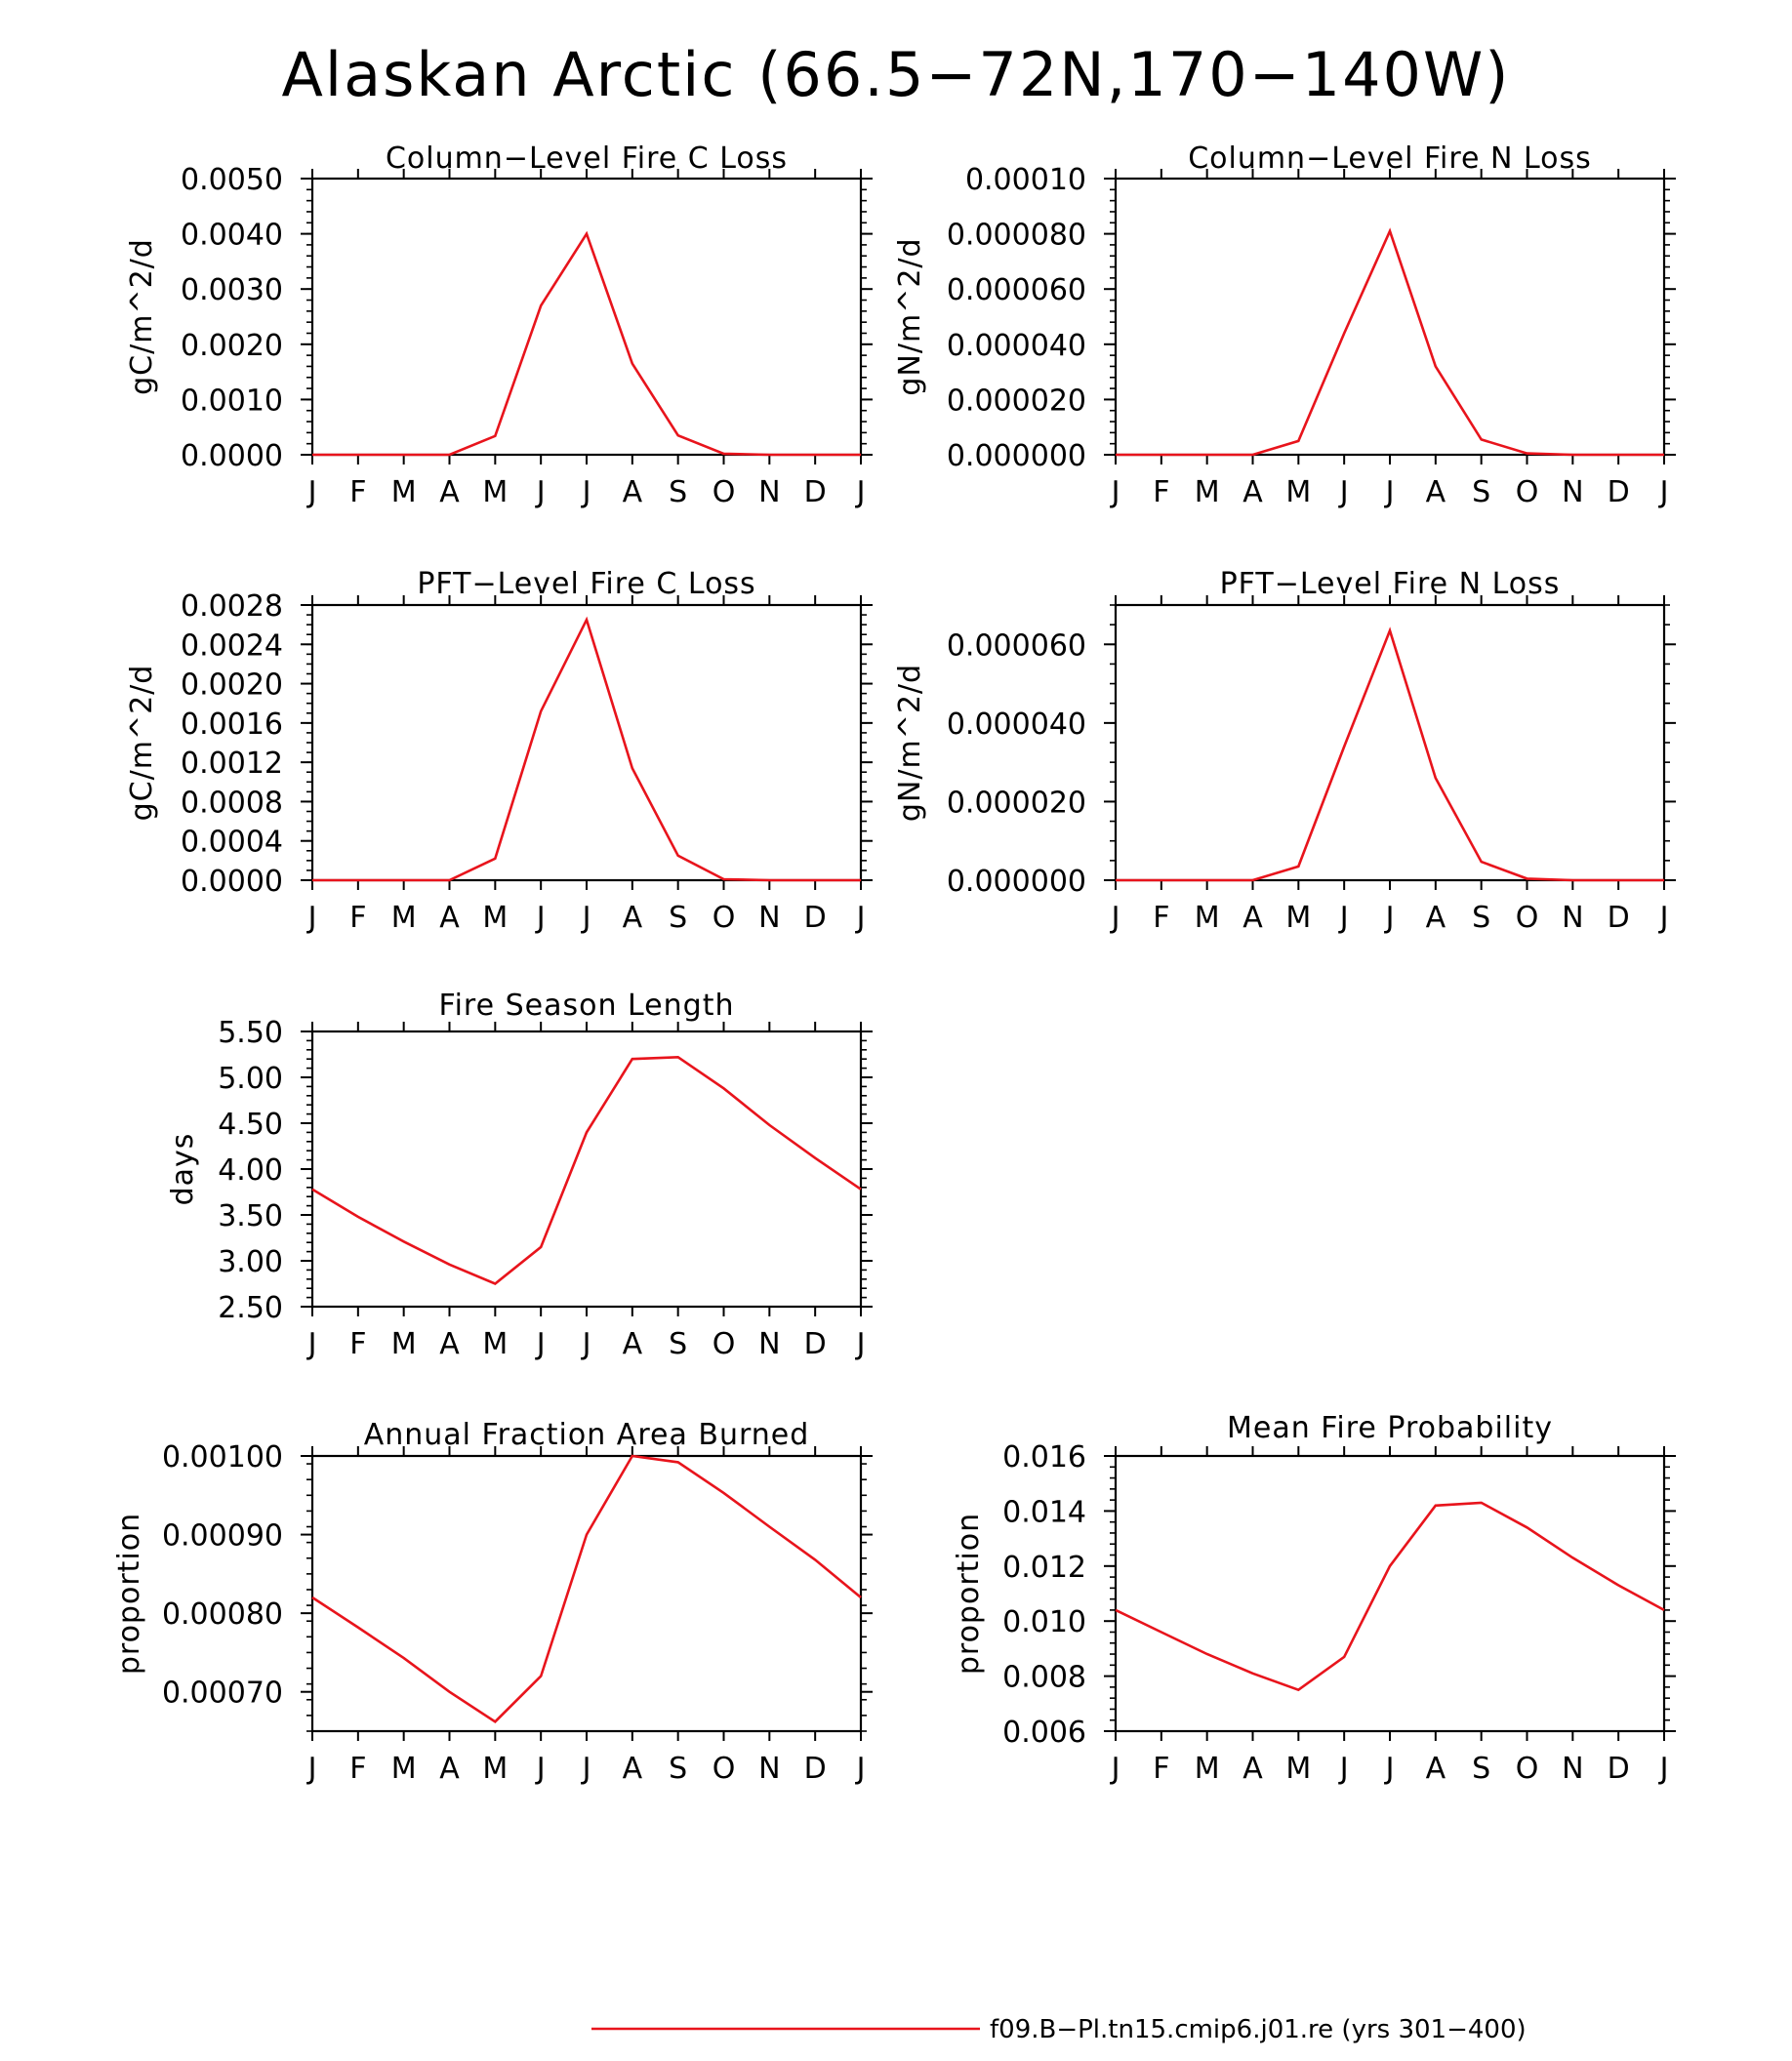 This screenshot has width=1792, height=2061. Describe the element at coordinates (1044, 1512) in the screenshot. I see `y-tick-label: 0.014` at that location.